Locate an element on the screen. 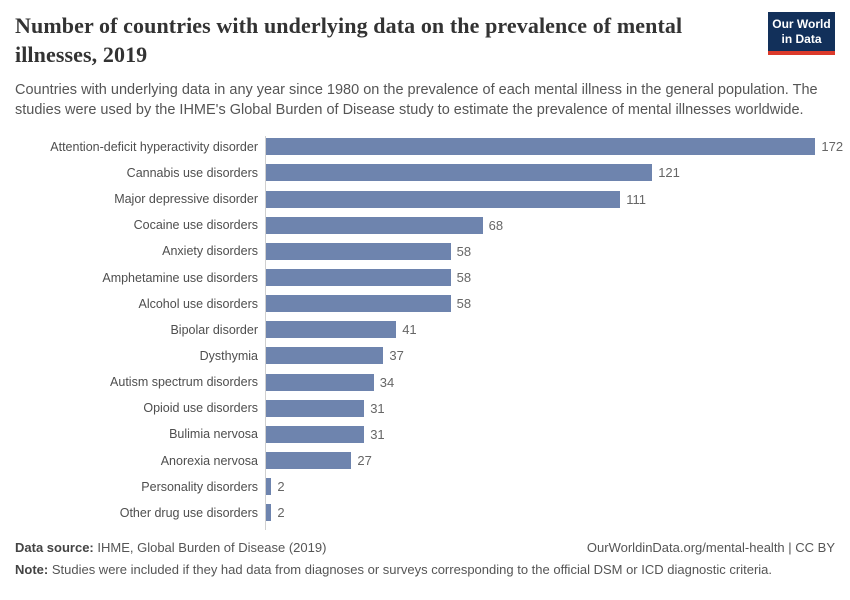 This screenshot has width=850, height=600. data-source-label: Data source: is located at coordinates (54, 547).